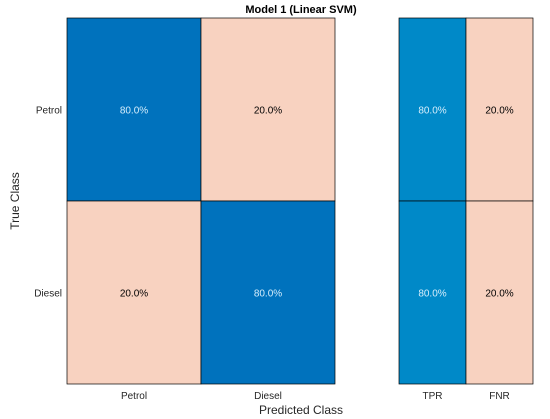 The image size is (550, 419). What do you see at coordinates (301, 410) in the screenshot?
I see `x-axis-label: Predicted Class` at bounding box center [301, 410].